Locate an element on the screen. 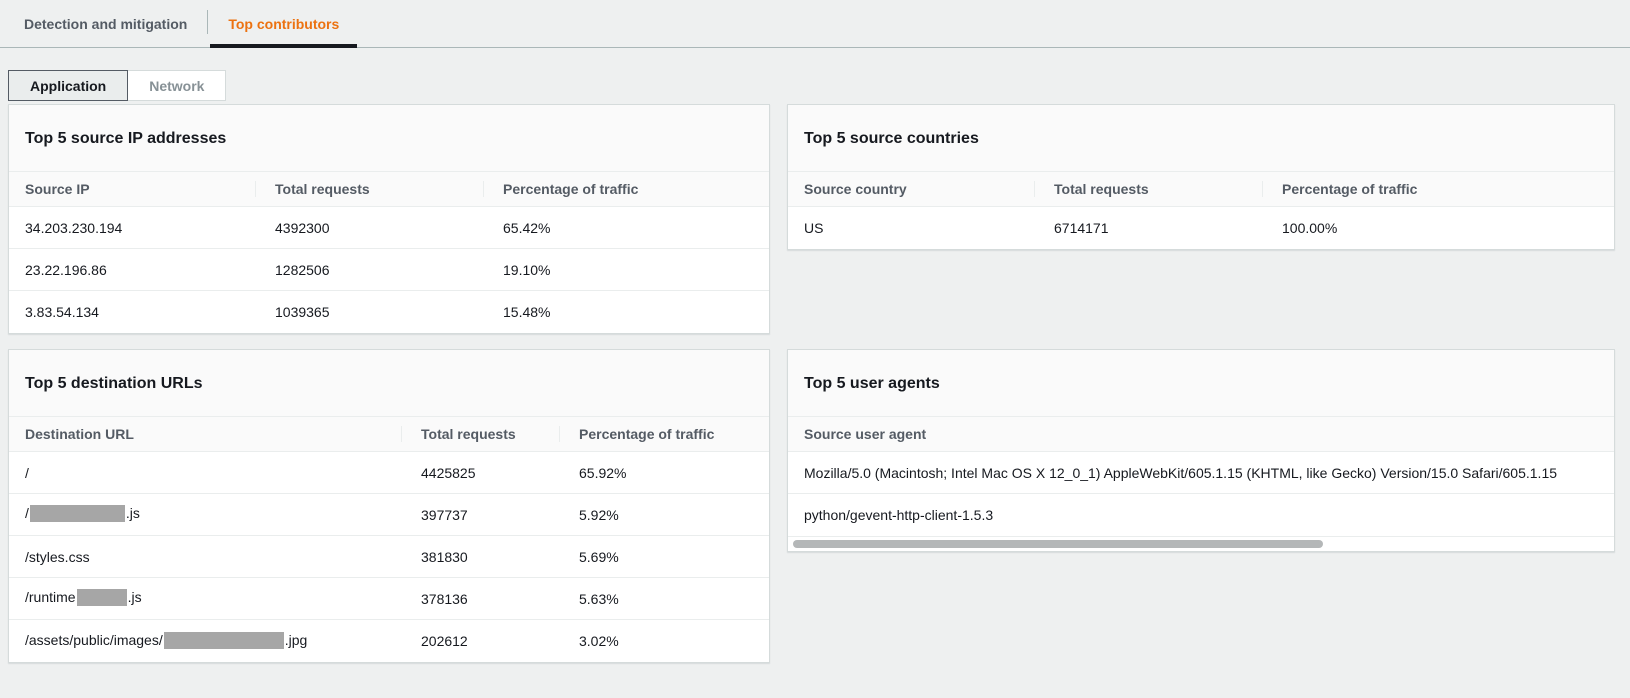  horizontal-scrollbar-track is located at coordinates (1201, 543).